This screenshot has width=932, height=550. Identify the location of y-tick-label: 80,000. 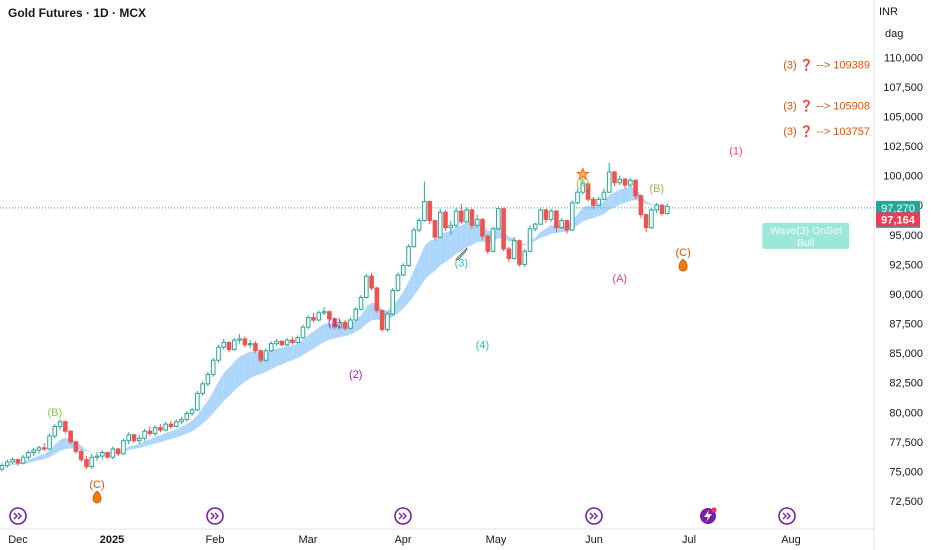
(906, 413).